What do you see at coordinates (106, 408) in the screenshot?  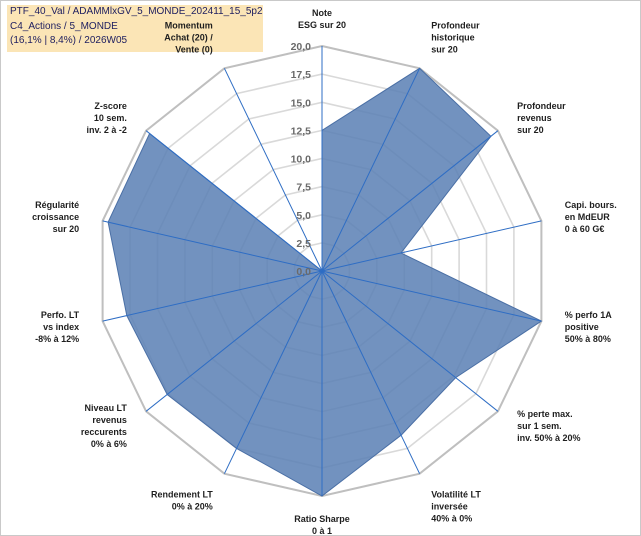 I see `axis-label-10-line-1: Niveau LT` at bounding box center [106, 408].